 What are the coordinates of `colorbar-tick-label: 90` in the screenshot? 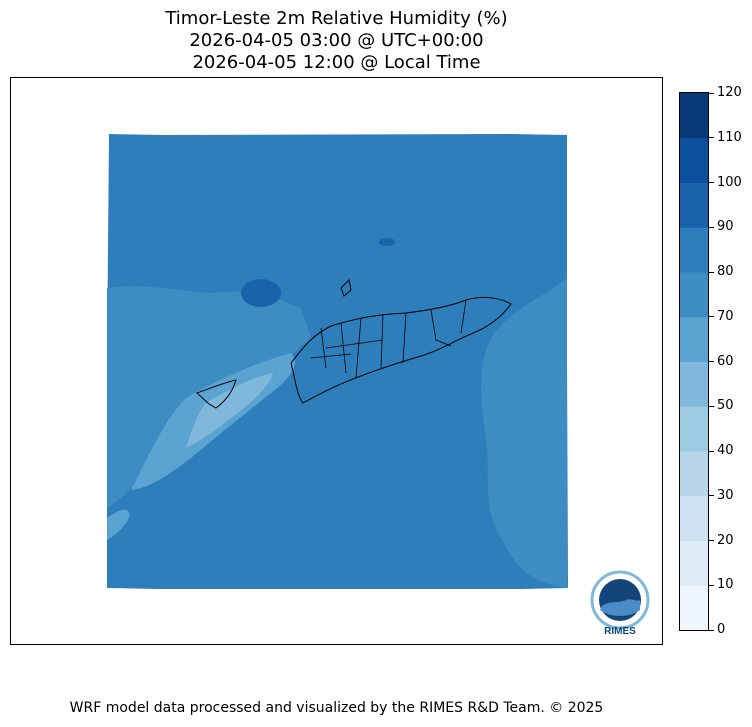 It's located at (721, 227).